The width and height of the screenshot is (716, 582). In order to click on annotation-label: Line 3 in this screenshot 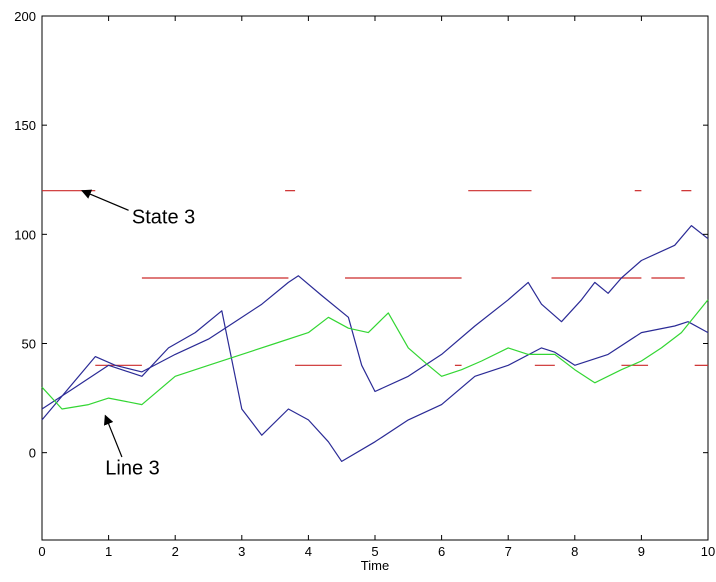, I will do `click(132, 469)`.